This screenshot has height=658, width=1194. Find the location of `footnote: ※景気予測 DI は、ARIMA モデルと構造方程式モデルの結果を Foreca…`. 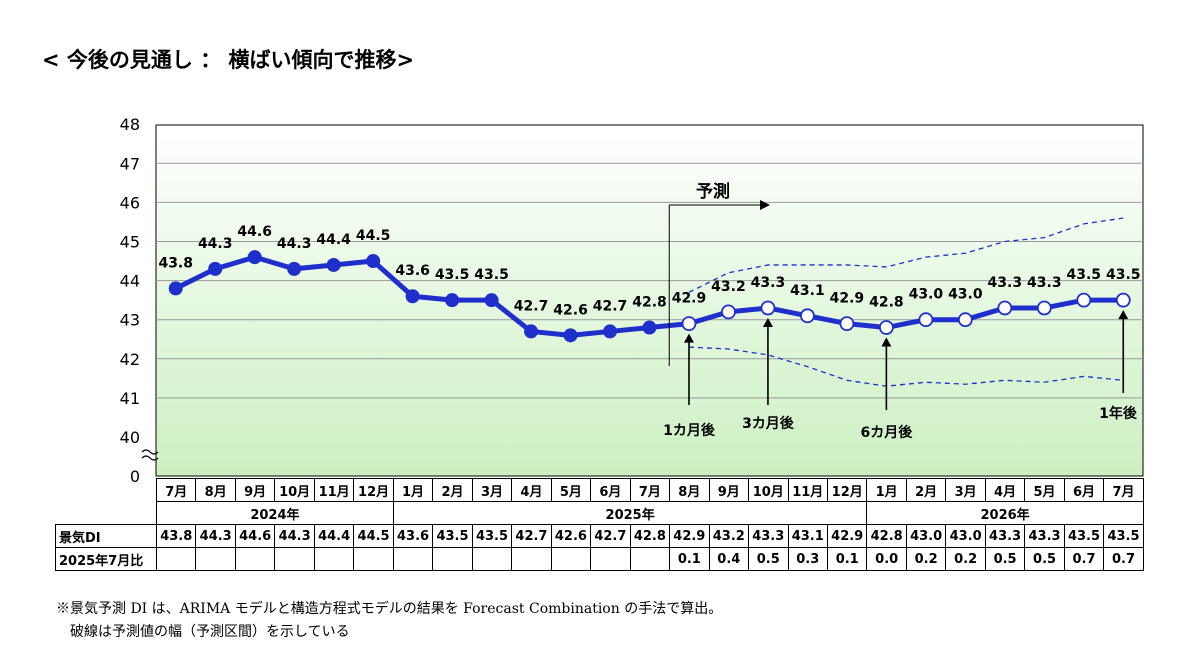

footnote: ※景気予測 DI は、ARIMA モデルと構造方程式モデルの結果を Foreca… is located at coordinates (389, 621).